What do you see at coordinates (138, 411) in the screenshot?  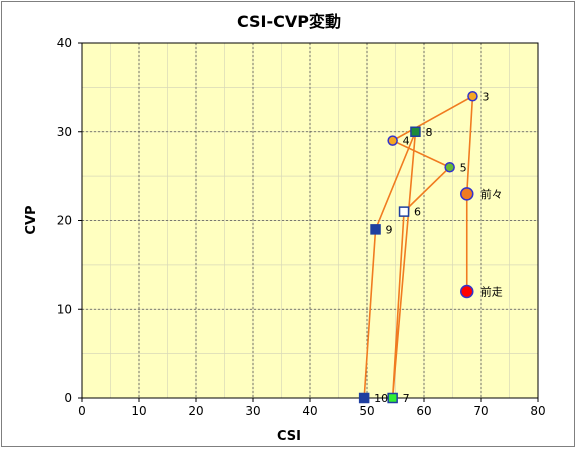 I see `x-tick-label: 10` at bounding box center [138, 411].